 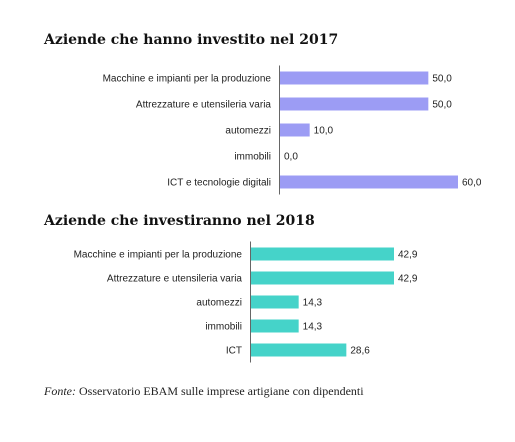 What do you see at coordinates (187, 79) in the screenshot?
I see `chart-1-category-label: Macchine e impianti per la produzione` at bounding box center [187, 79].